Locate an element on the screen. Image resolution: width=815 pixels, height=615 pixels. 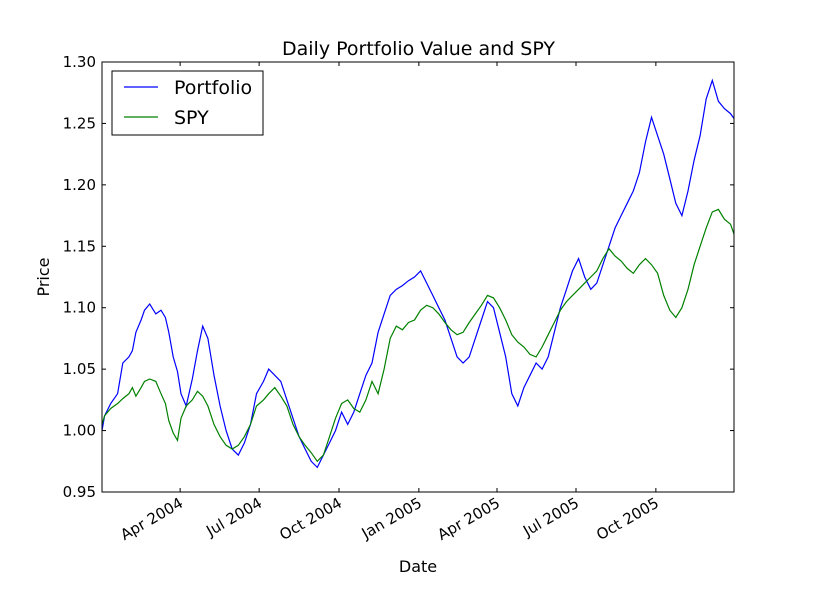
chart-title: Daily Portfolio Value and SPY is located at coordinates (418, 49).